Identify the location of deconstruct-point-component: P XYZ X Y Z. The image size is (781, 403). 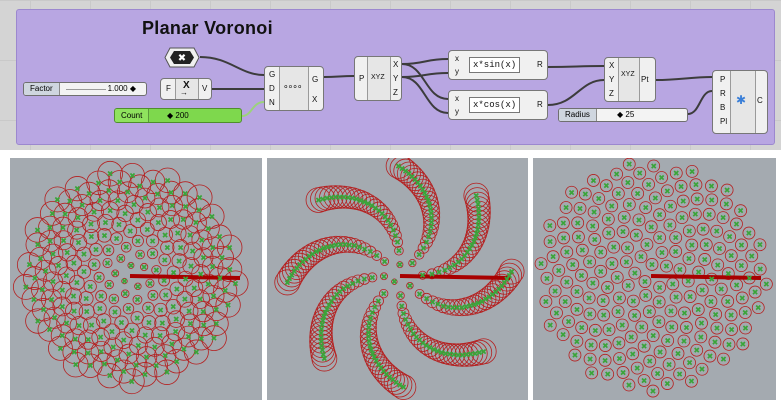
(378, 78).